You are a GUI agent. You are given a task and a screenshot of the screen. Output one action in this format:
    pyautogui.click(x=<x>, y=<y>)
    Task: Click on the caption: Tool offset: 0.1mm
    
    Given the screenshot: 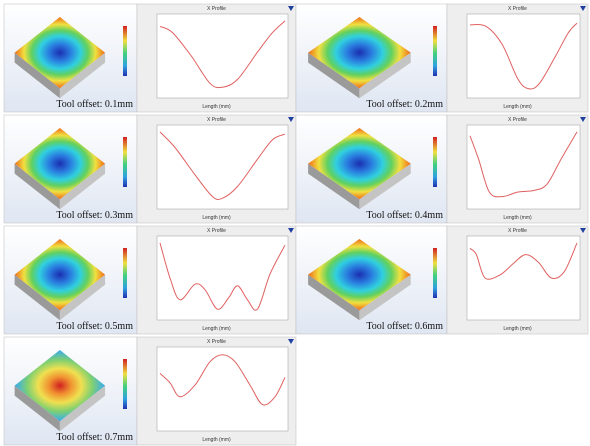 What is the action you would take?
    pyautogui.click(x=94, y=104)
    